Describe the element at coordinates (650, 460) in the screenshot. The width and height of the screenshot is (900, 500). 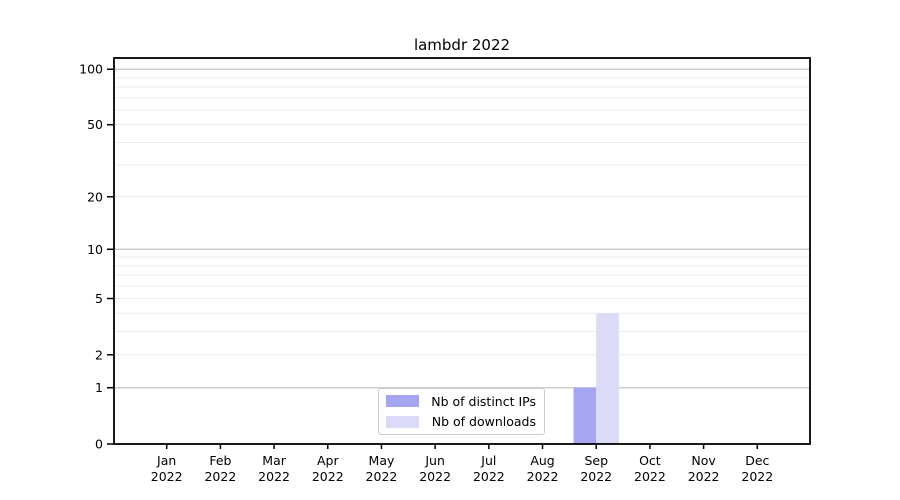
I see `x-tick-label-month: Oct` at that location.